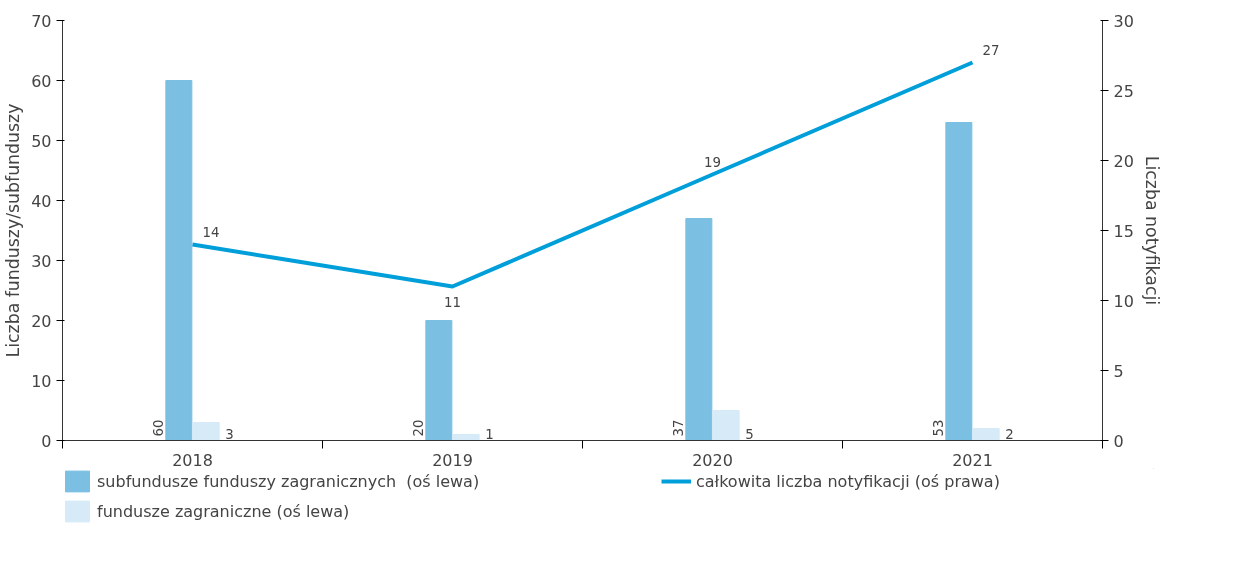 Image resolution: width=1235 pixels, height=579 pixels. What do you see at coordinates (991, 50) in the screenshot?
I see `data-label: 27` at bounding box center [991, 50].